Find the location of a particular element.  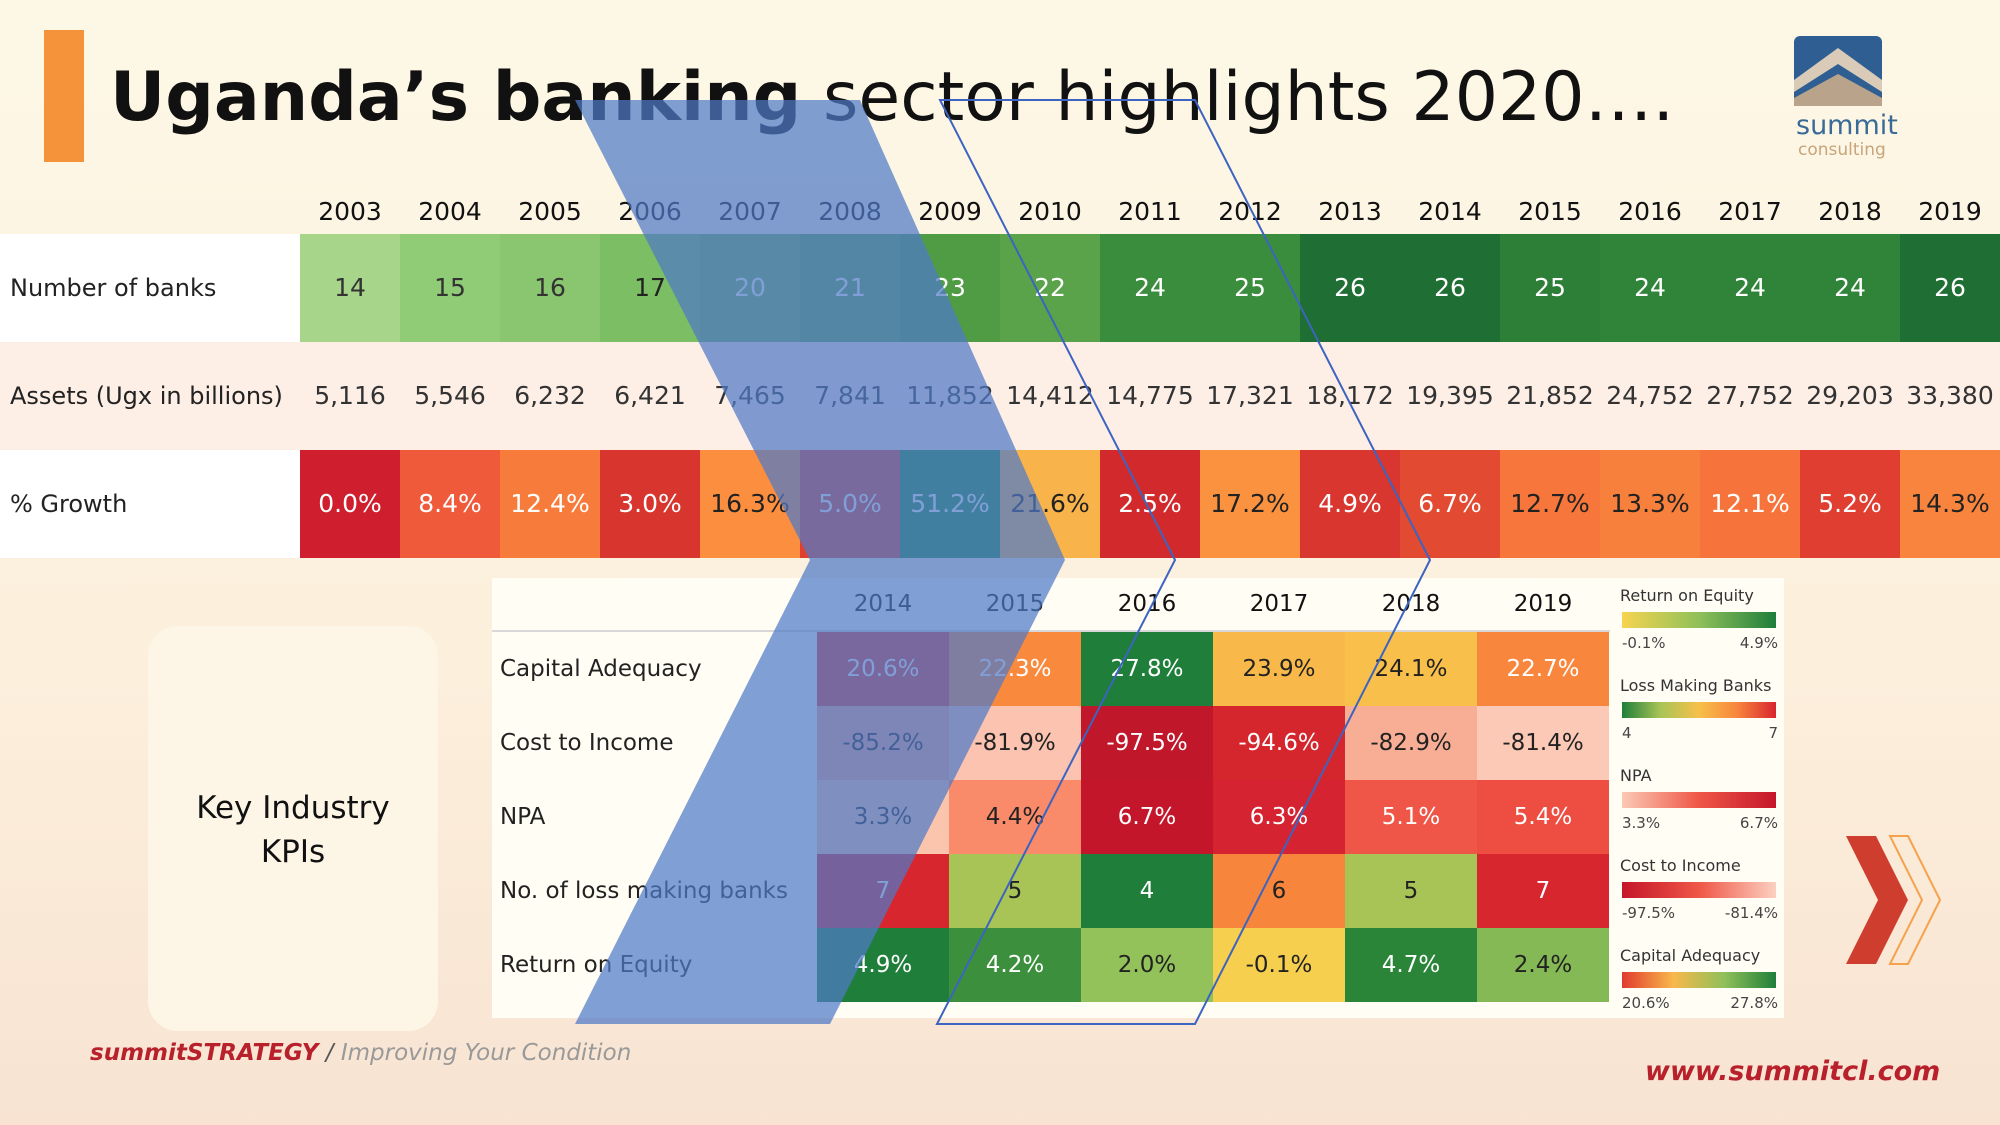

table-cell: 6,421 is located at coordinates (650, 395).